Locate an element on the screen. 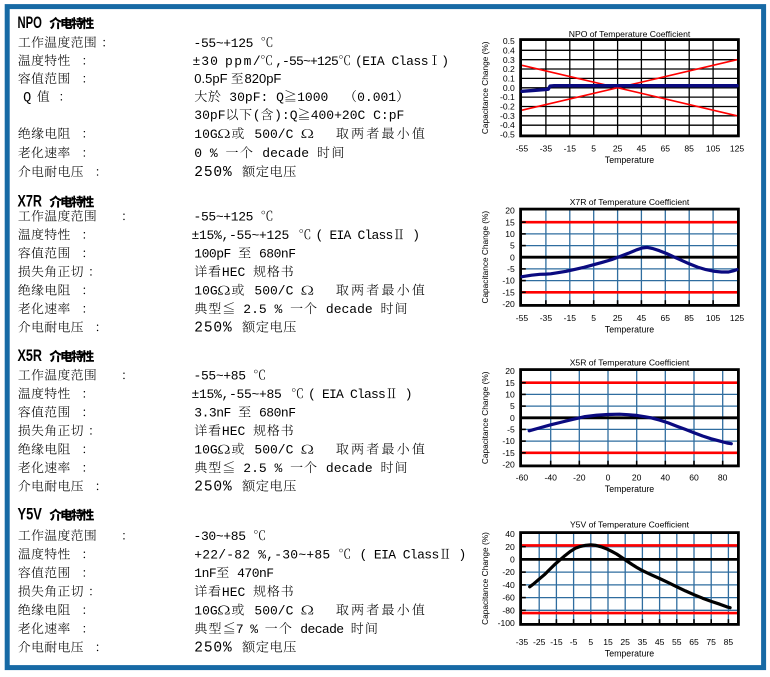  svg-text: 30pF is located at coordinates (209, 115).